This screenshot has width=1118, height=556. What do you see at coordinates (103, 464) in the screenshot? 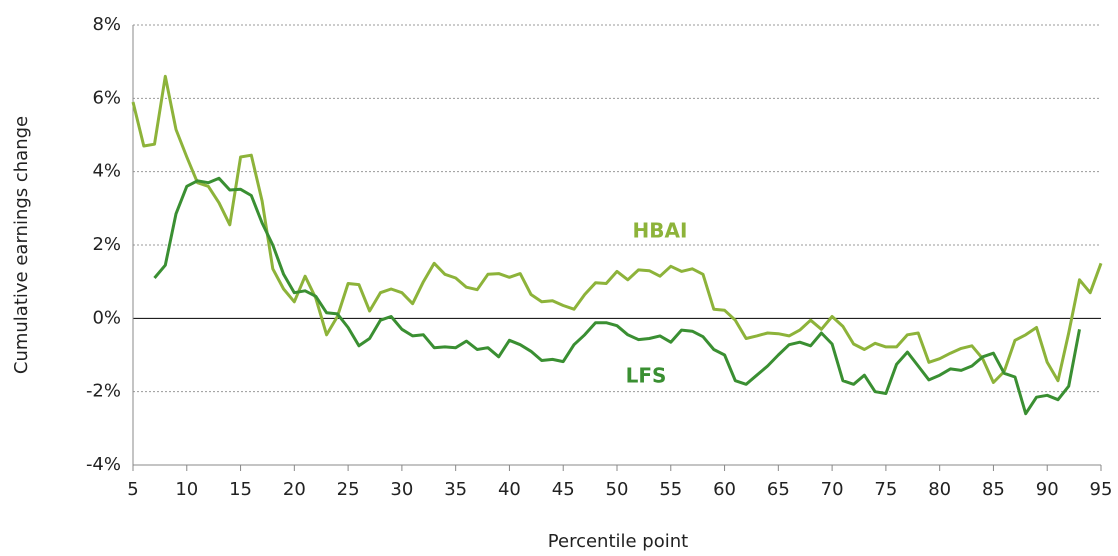
I see `y-tick-label: -4%` at bounding box center [103, 464].